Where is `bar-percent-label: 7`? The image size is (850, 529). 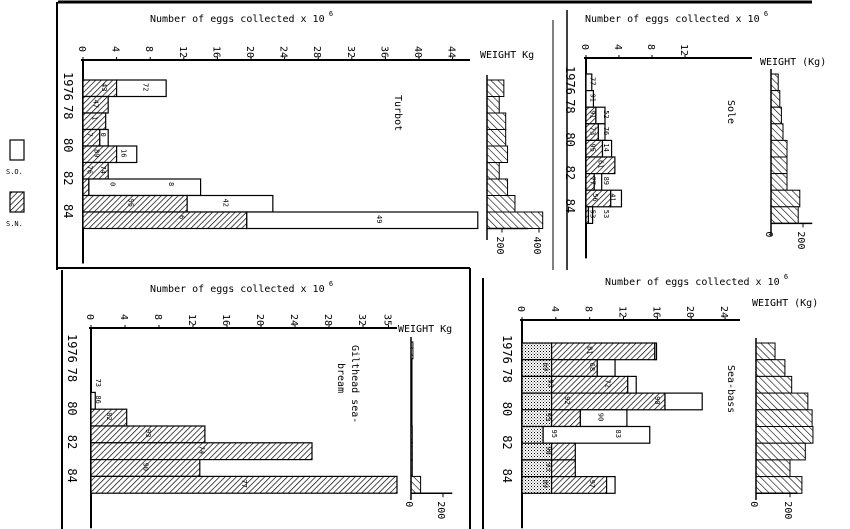 bar-percent-label: 7 is located at coordinates (90, 135).